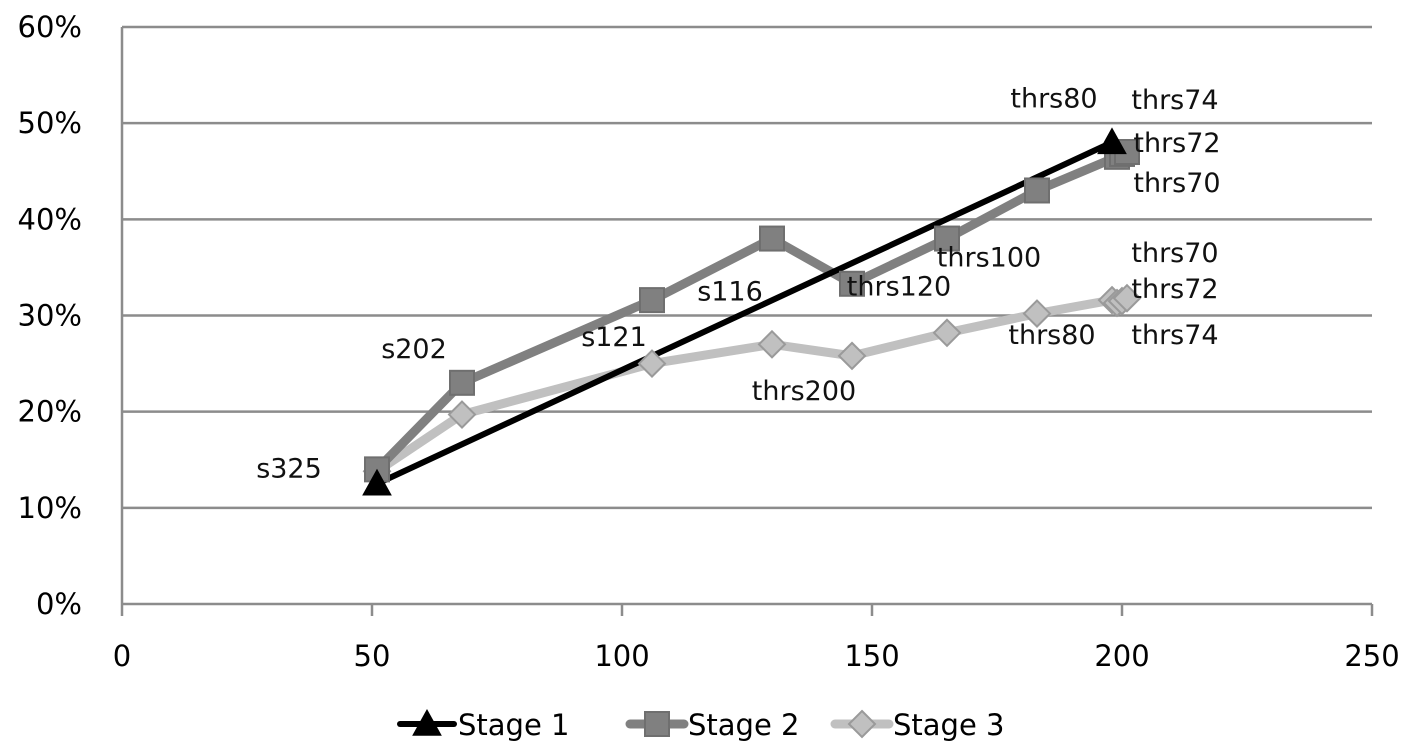 Image resolution: width=1409 pixels, height=749 pixels. I want to click on data-label: s202, so click(414, 349).